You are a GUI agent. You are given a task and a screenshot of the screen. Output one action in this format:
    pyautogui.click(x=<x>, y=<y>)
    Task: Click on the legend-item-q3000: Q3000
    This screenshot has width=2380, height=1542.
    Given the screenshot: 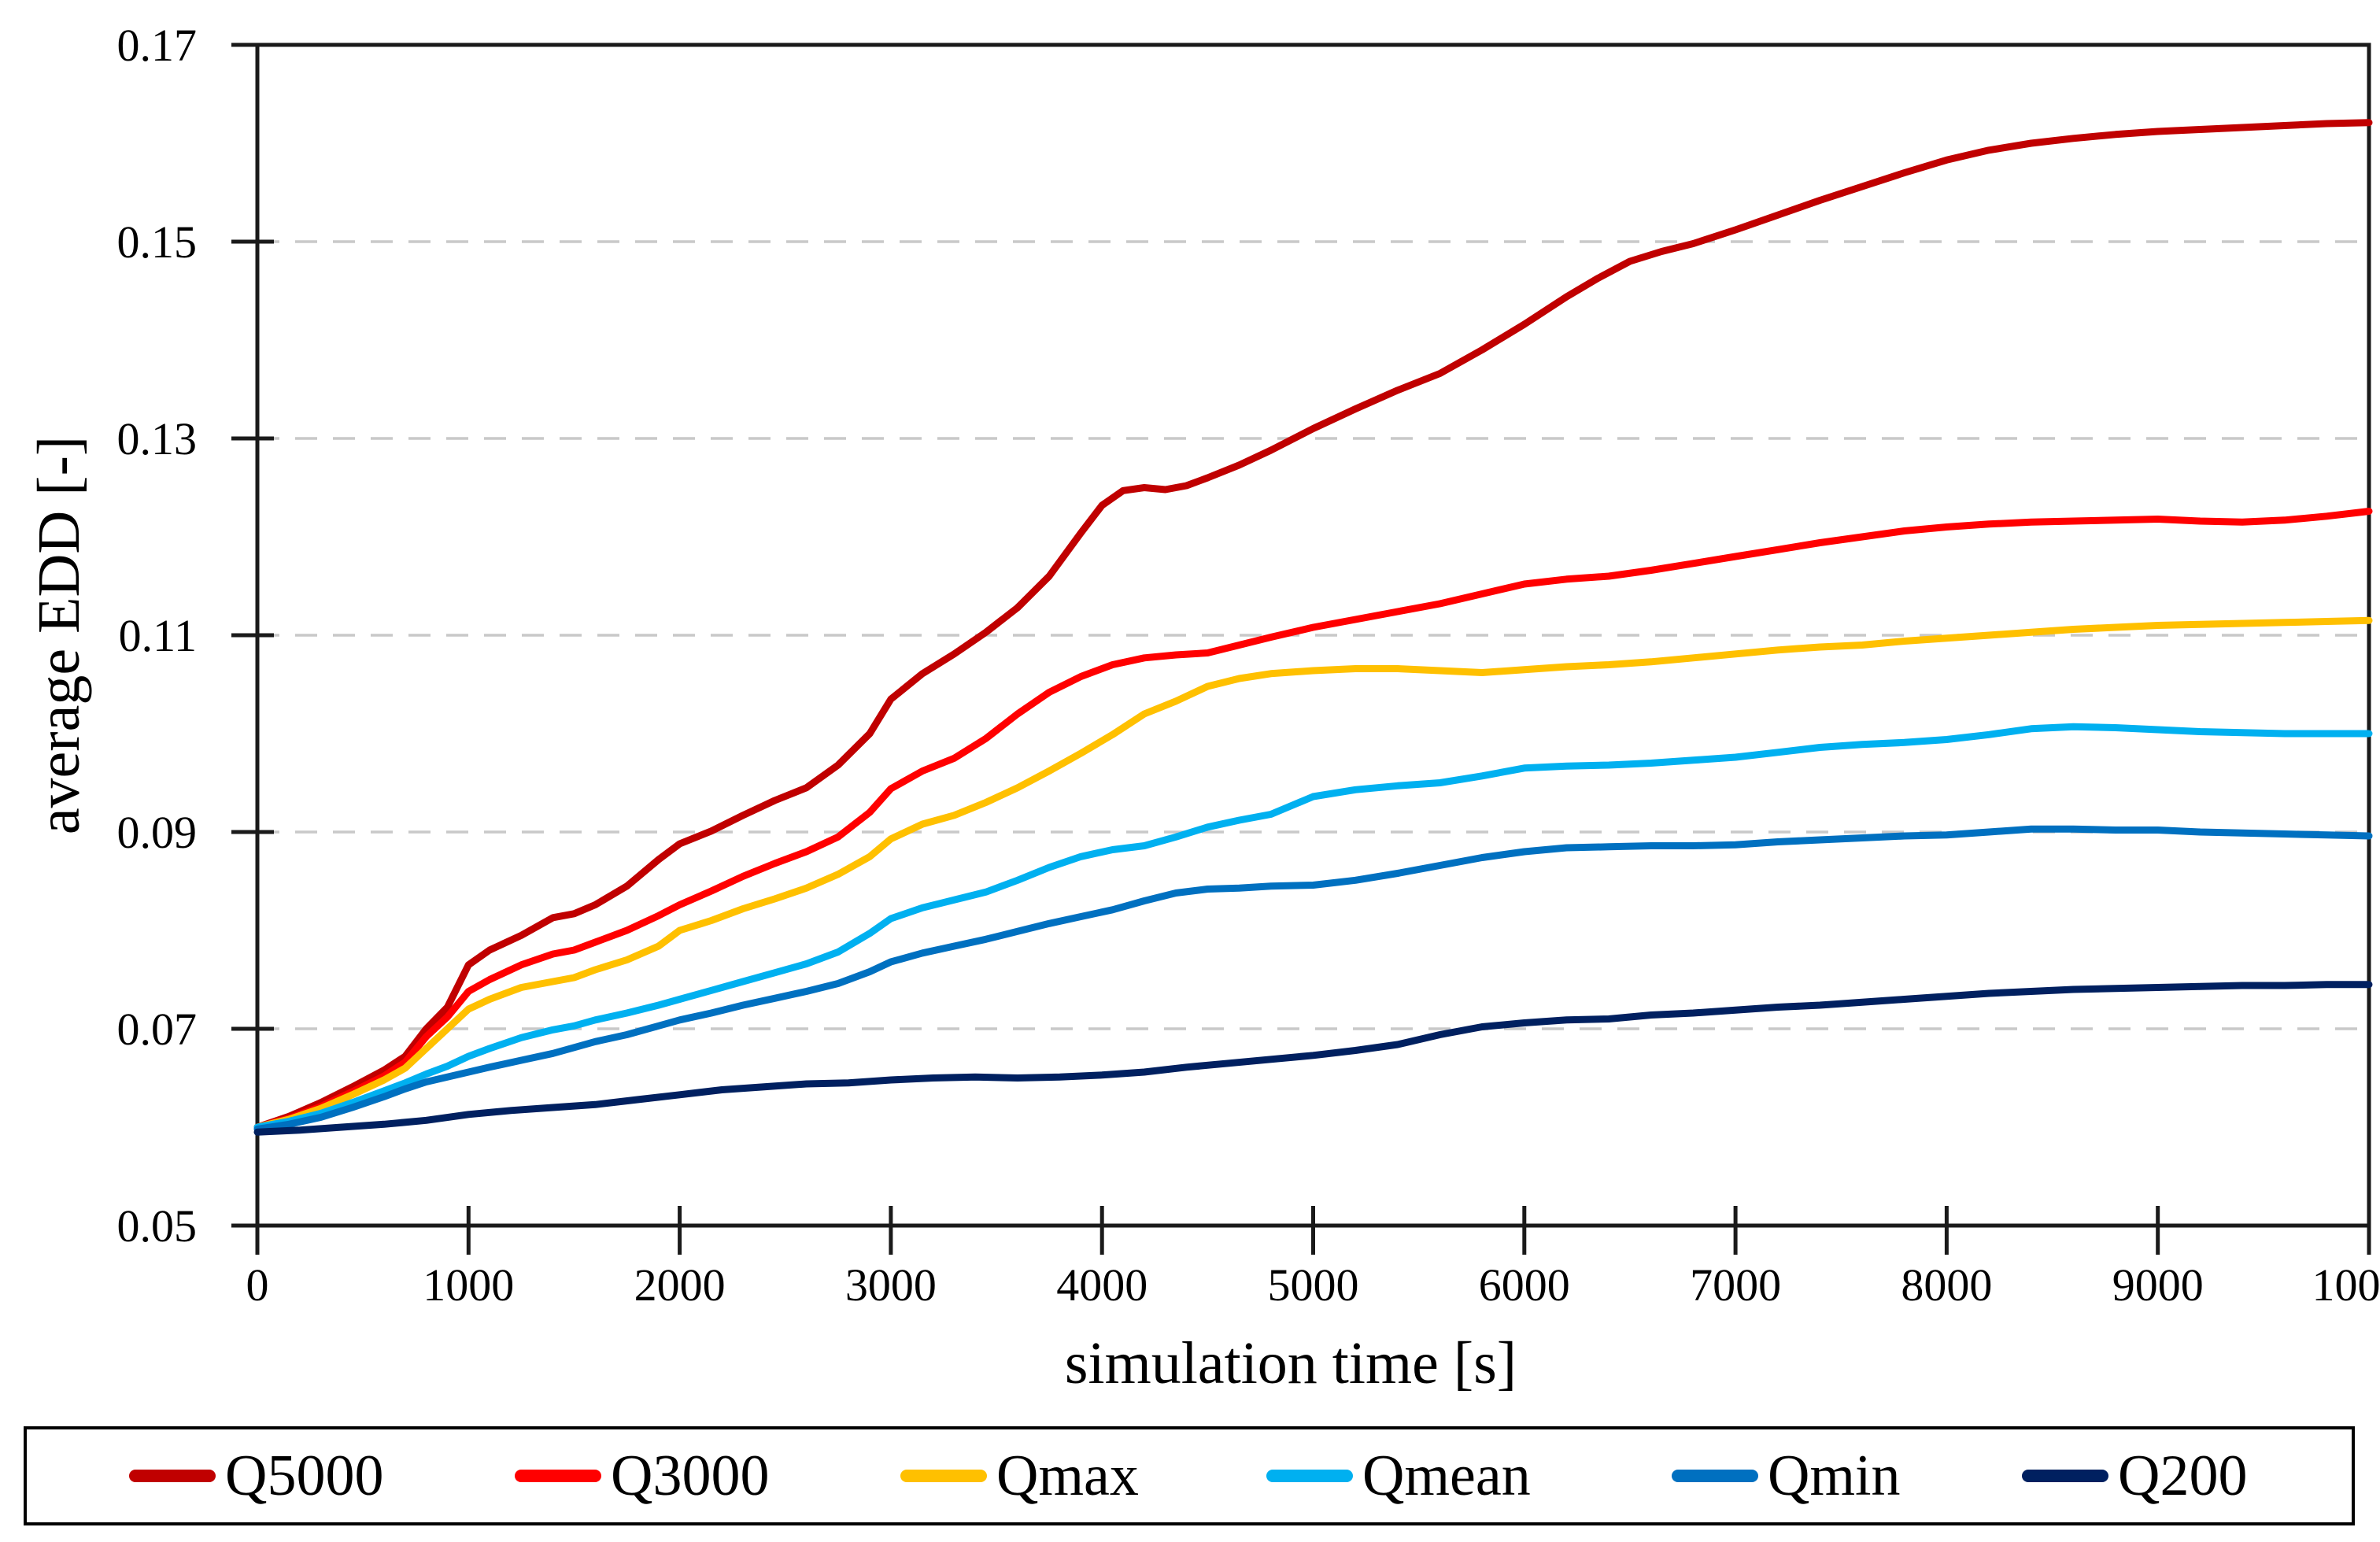 What is the action you would take?
    pyautogui.click(x=642, y=1475)
    